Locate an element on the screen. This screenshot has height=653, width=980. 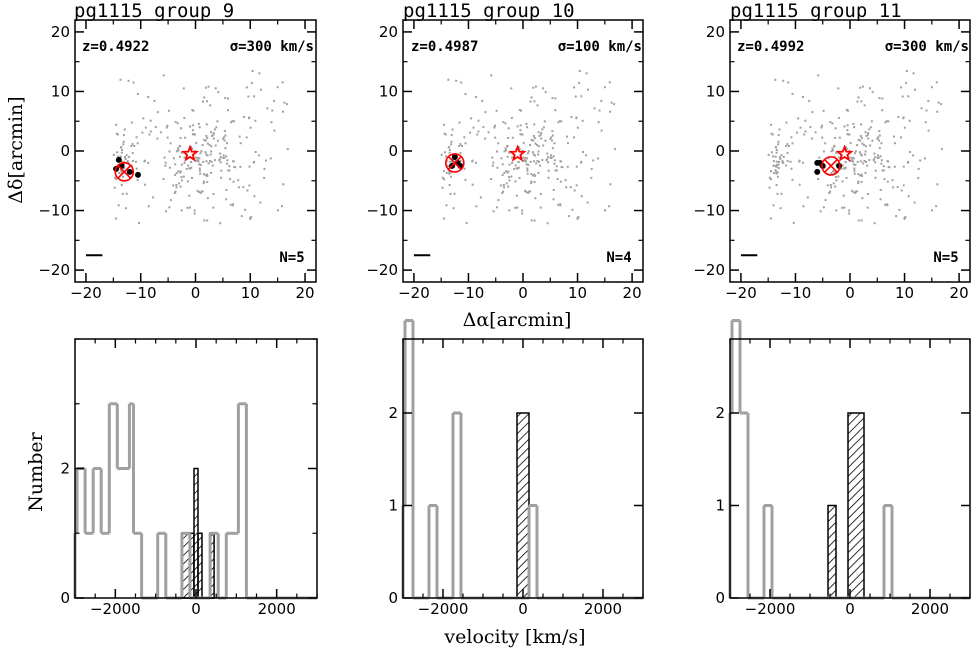
sky-panel-3-ytick-label-3: 10 is located at coordinates (715, 91).